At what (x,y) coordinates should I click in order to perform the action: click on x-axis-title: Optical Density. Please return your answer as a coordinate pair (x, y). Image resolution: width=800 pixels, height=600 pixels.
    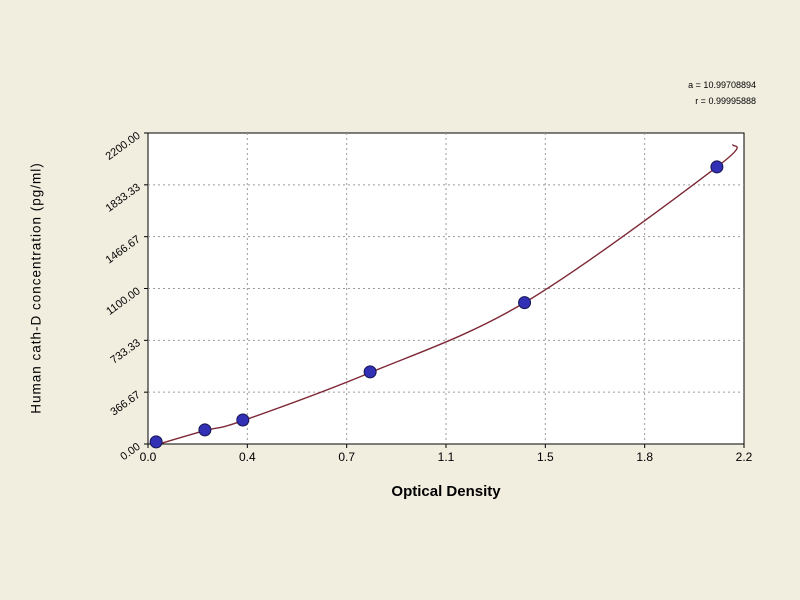
    Looking at the image, I should click on (446, 491).